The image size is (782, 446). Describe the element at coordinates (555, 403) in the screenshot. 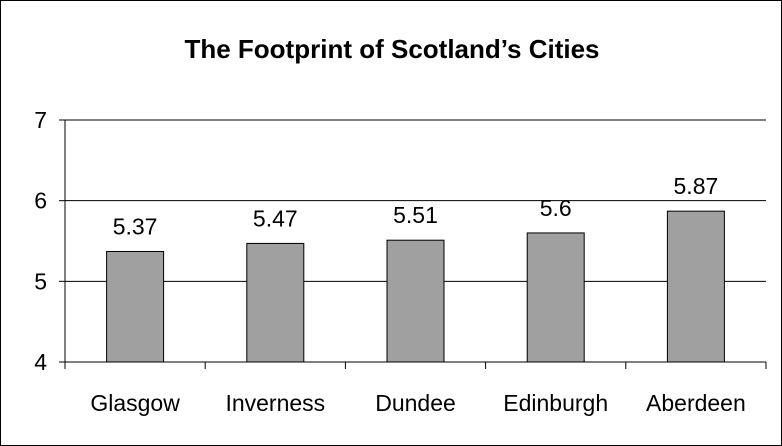

I see `x-category-label: Edinburgh` at that location.